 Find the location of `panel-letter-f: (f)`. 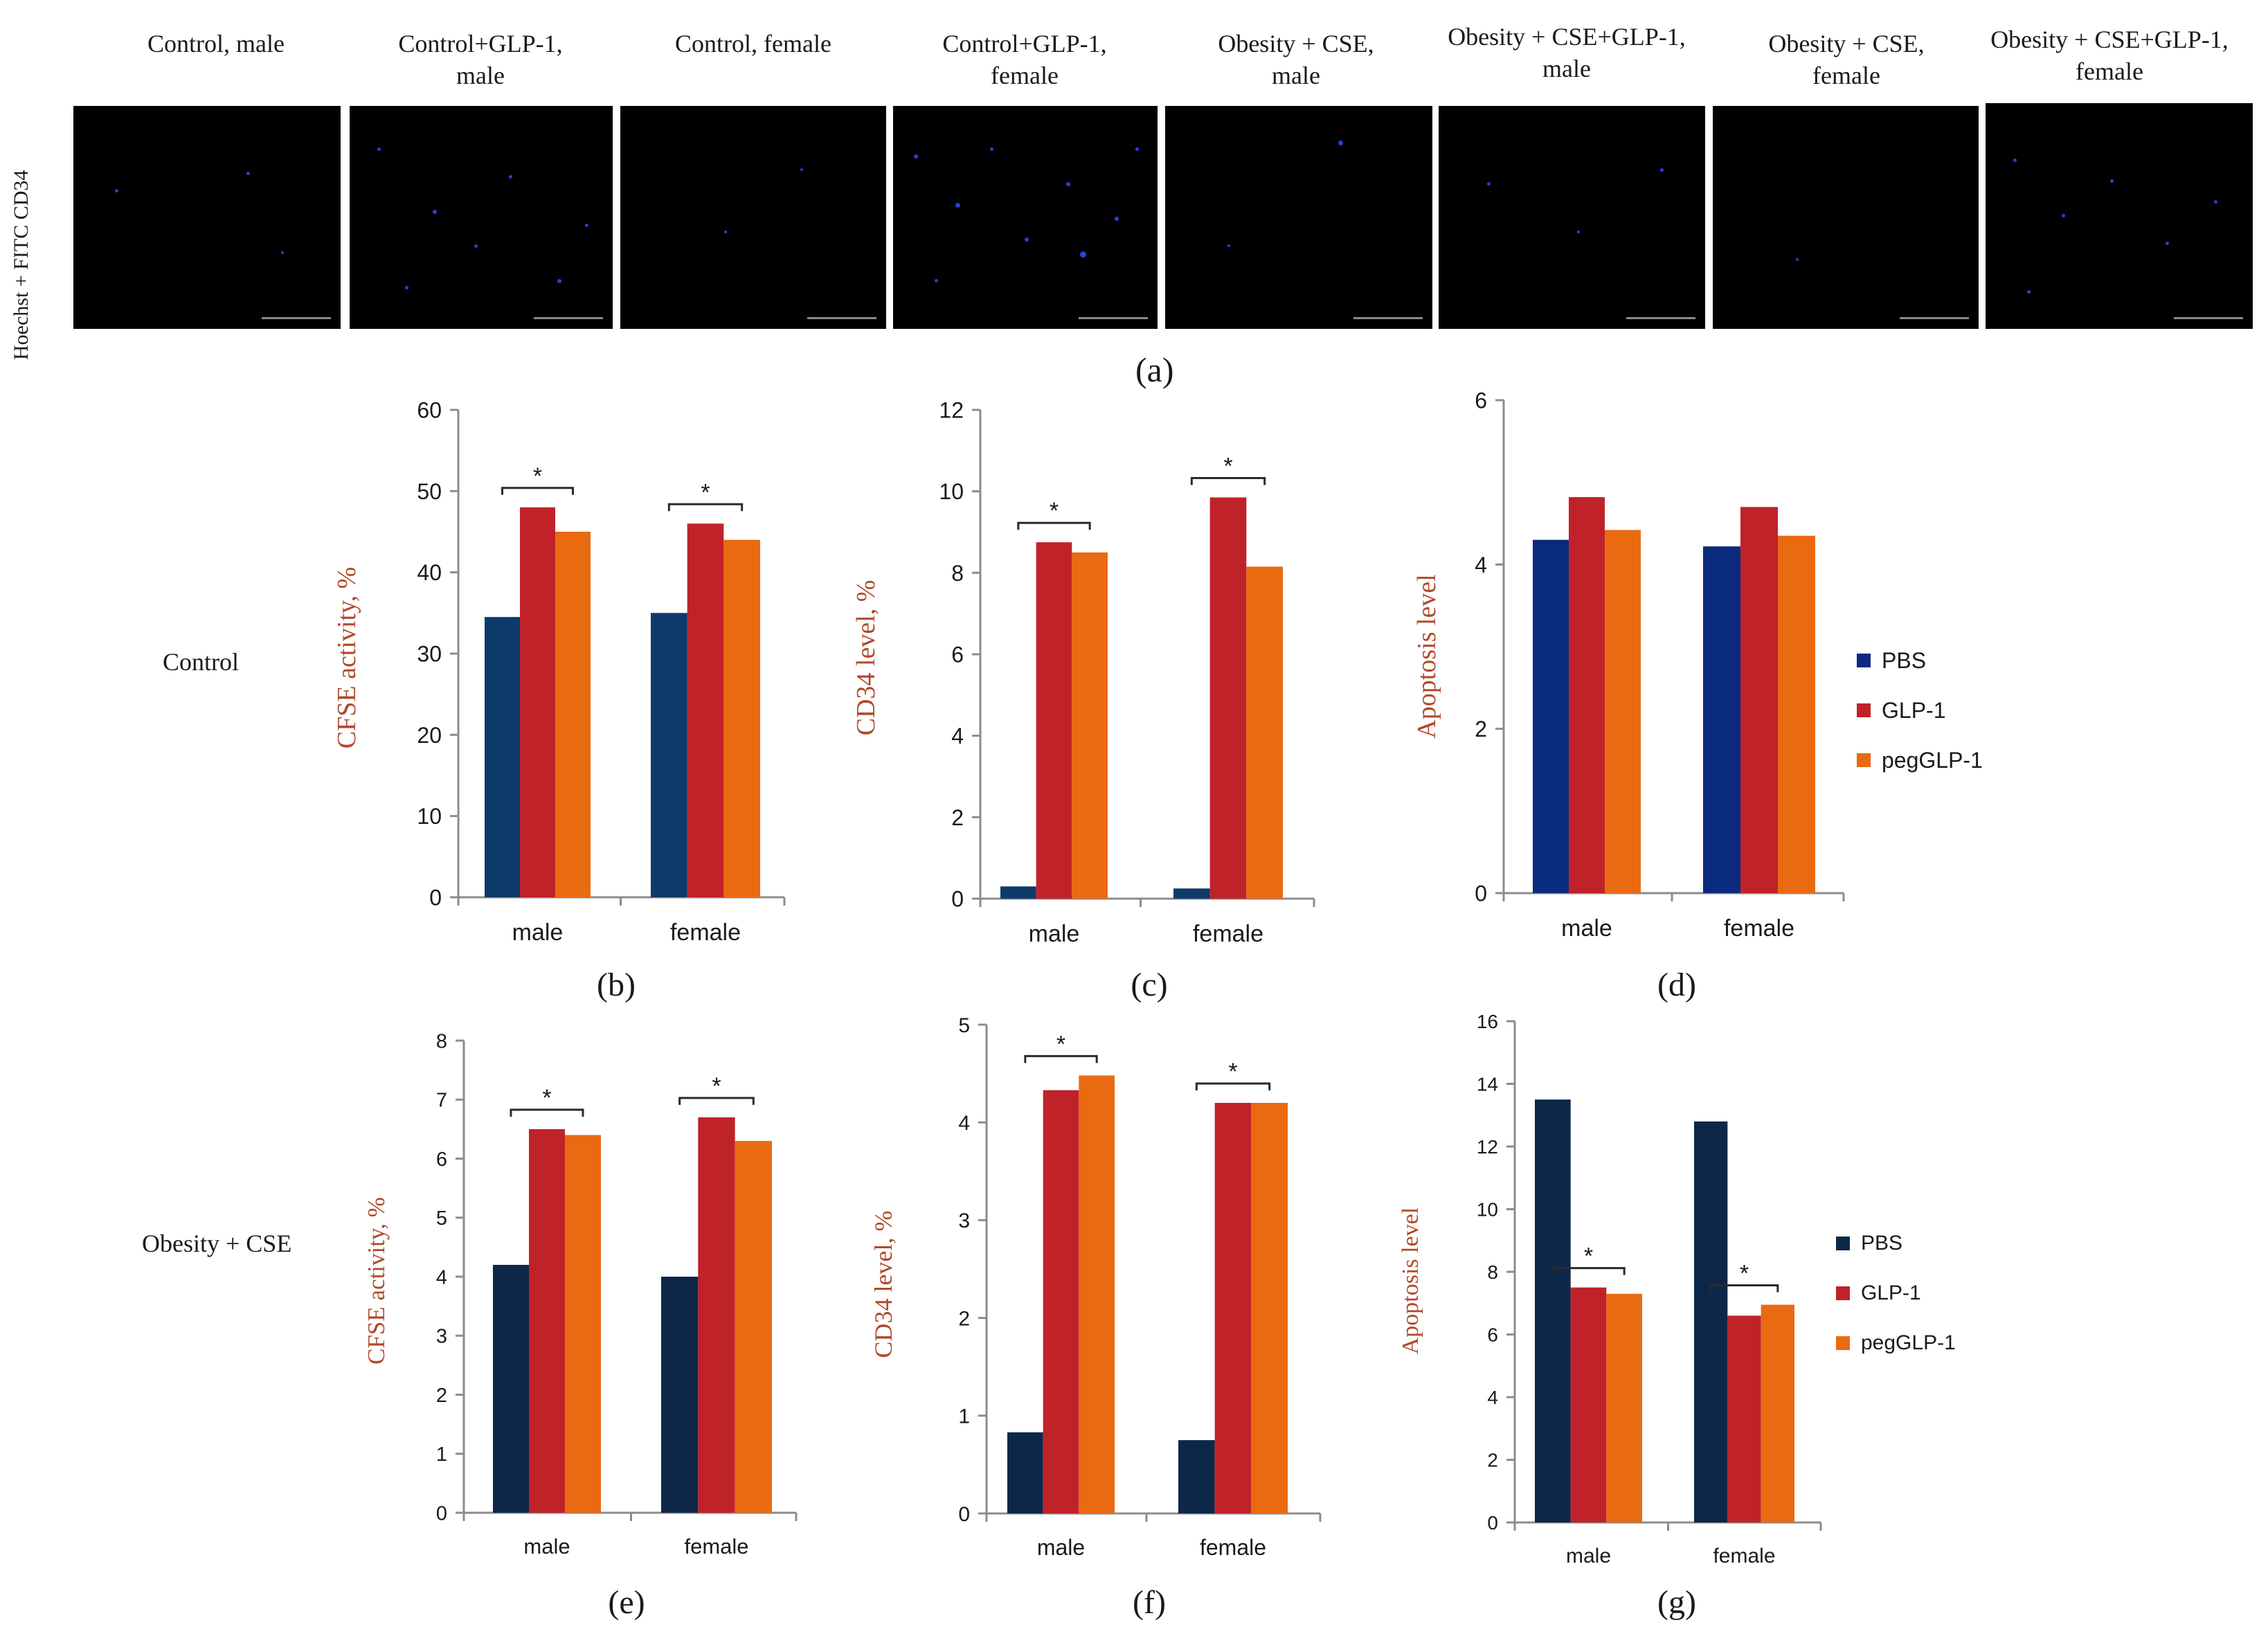

panel-letter-f: (f) is located at coordinates (1149, 1602).